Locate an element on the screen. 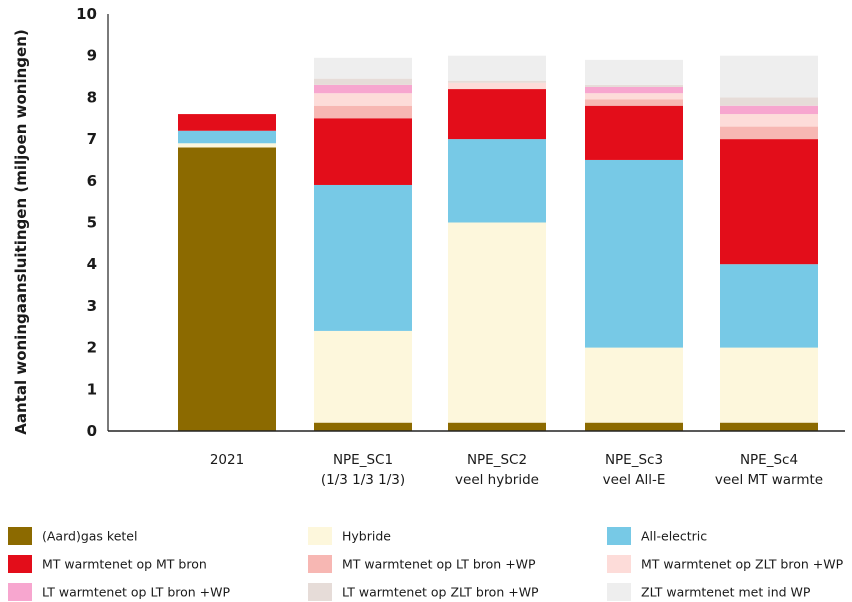  x-category-sublabel: veel MT warmte is located at coordinates (769, 480).